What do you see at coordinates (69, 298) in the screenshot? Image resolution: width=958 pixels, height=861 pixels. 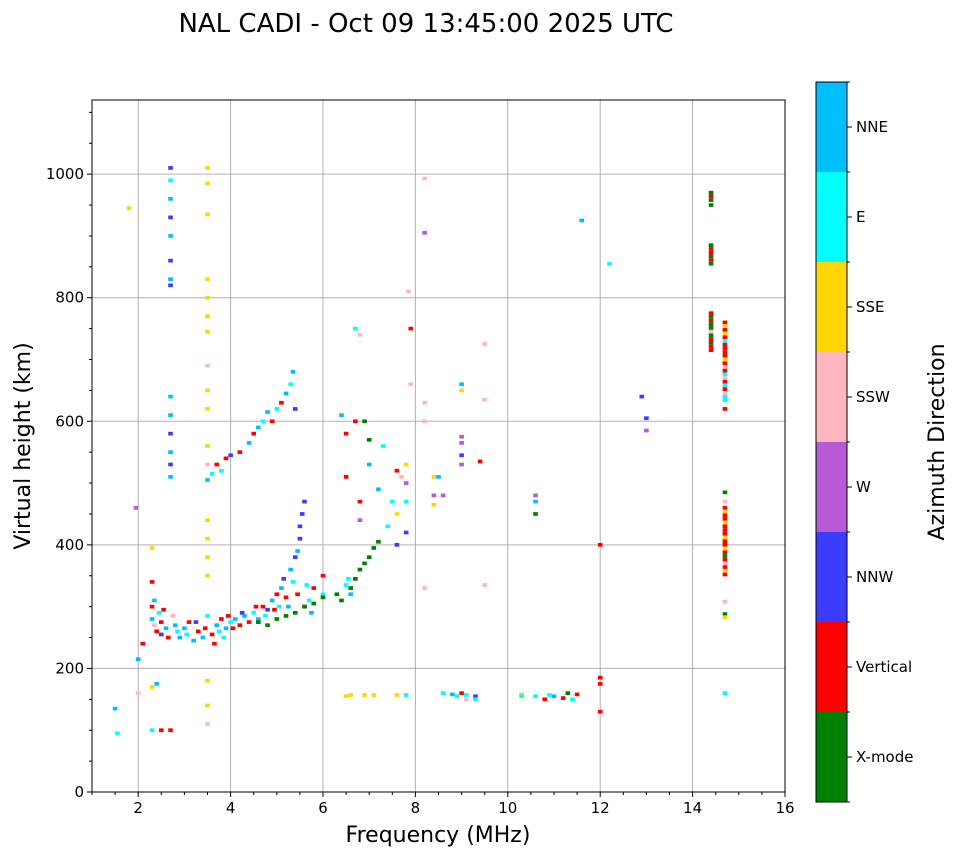 I see `y-tick-label: 800` at bounding box center [69, 298].